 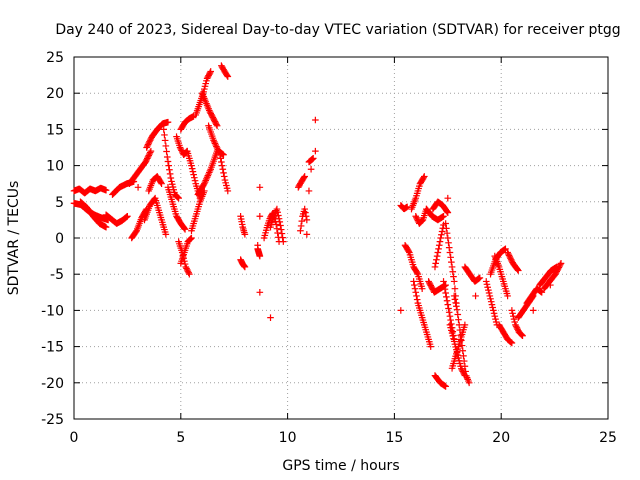 What do you see at coordinates (14, 238) in the screenshot?
I see `y-axis-label: SDTVAR / TECUs` at bounding box center [14, 238].